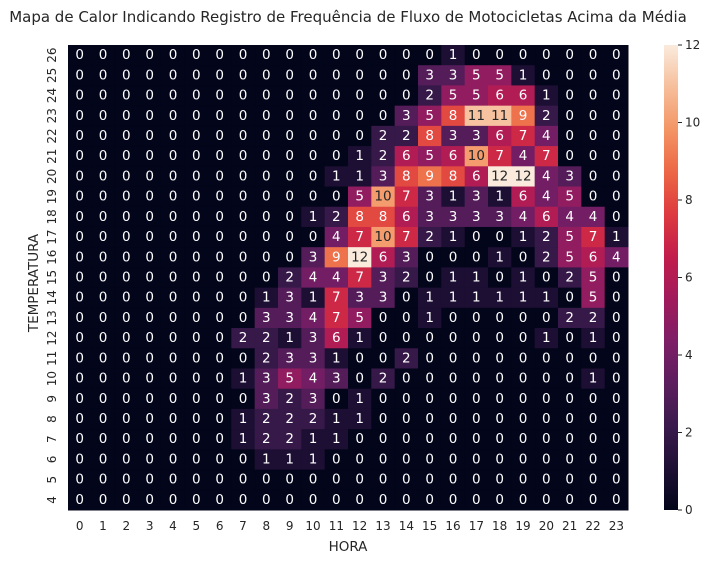  What do you see at coordinates (336, 217) in the screenshot?
I see `cell-value-label: 2` at bounding box center [336, 217].